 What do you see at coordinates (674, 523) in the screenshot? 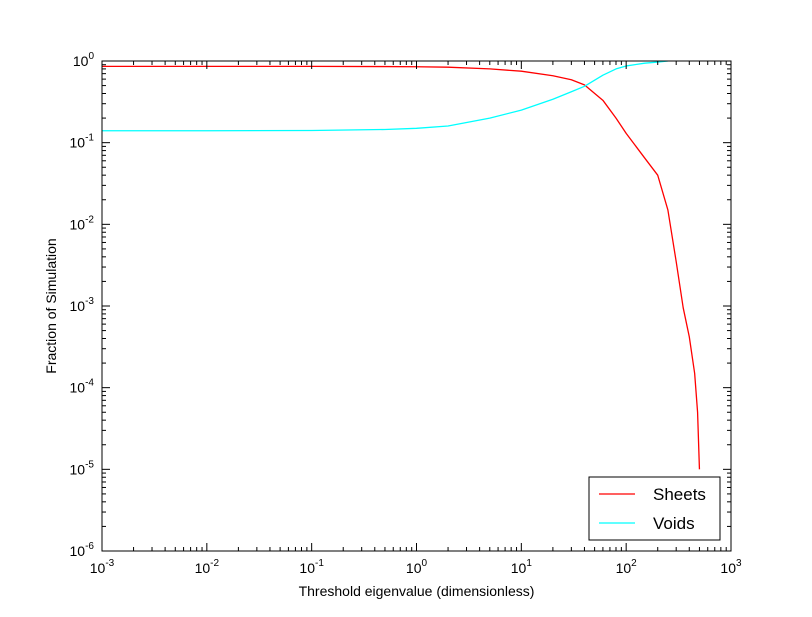
I see `legend-label-voids: Voids` at bounding box center [674, 523].